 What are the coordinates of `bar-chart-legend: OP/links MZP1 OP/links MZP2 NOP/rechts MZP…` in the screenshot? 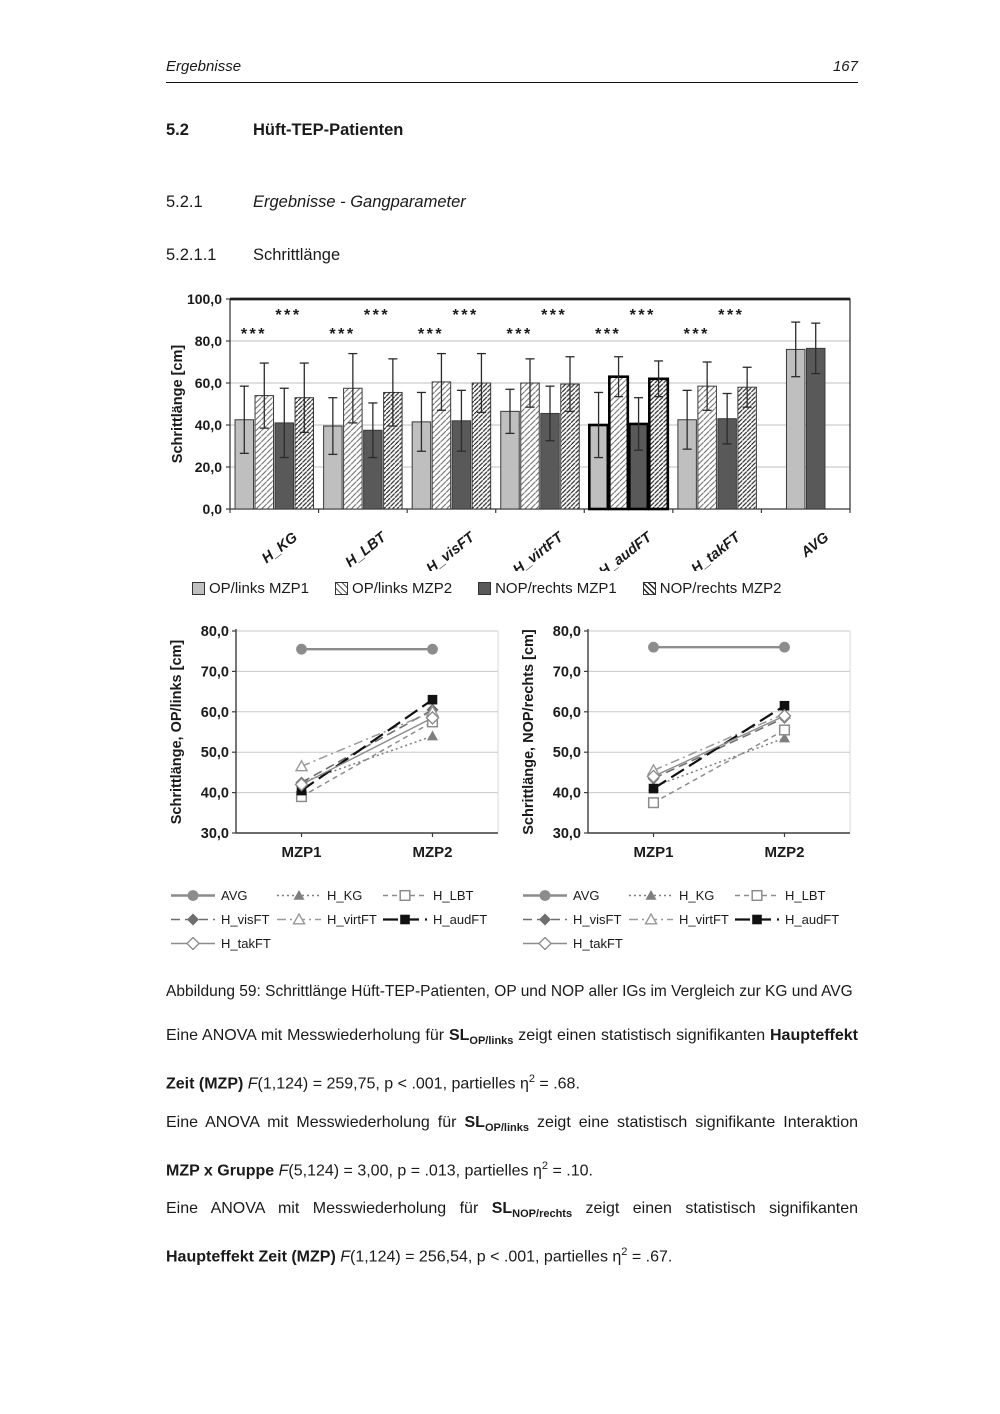 It's located at (525, 588).